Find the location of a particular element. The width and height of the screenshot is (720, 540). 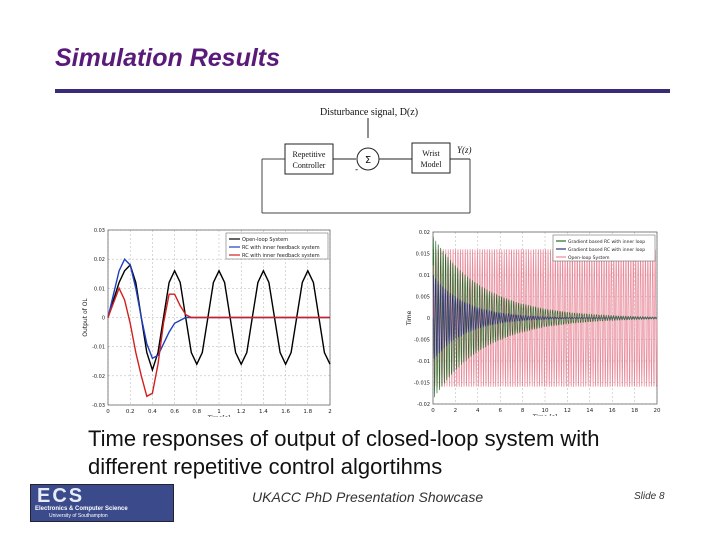

y-tick-label: 0.03 is located at coordinates (99, 231).